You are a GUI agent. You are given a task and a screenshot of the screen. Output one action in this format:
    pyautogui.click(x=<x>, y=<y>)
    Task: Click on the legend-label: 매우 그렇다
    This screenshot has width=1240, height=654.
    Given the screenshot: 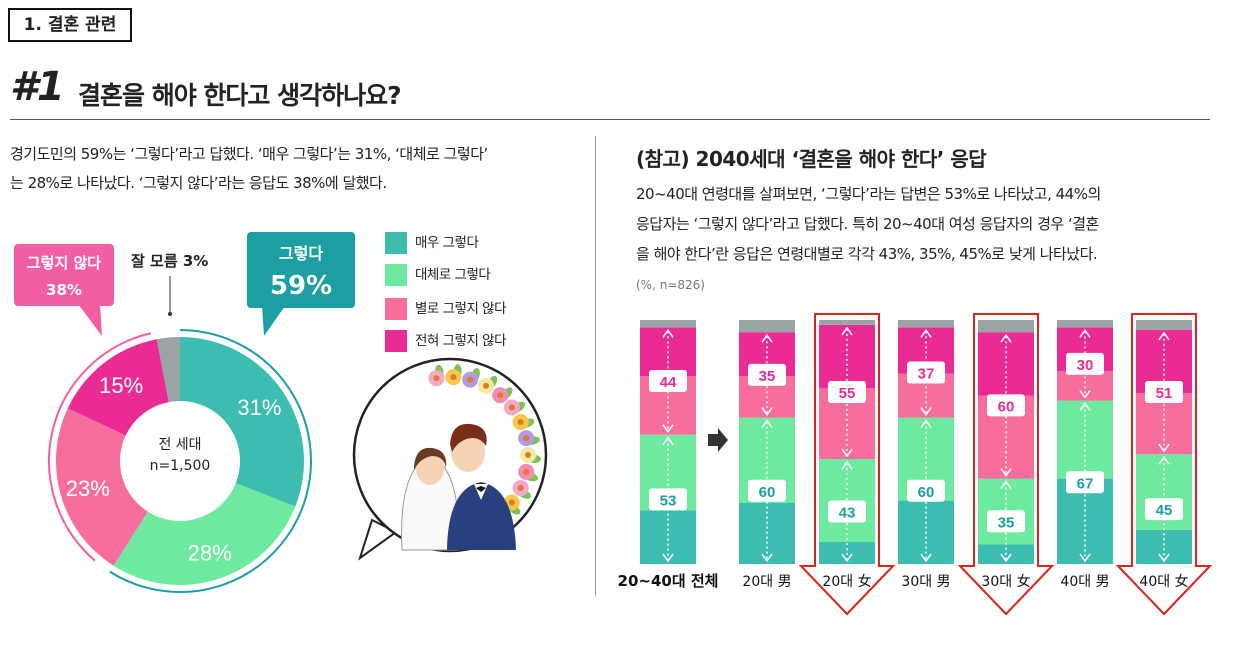 What is the action you would take?
    pyautogui.click(x=447, y=243)
    